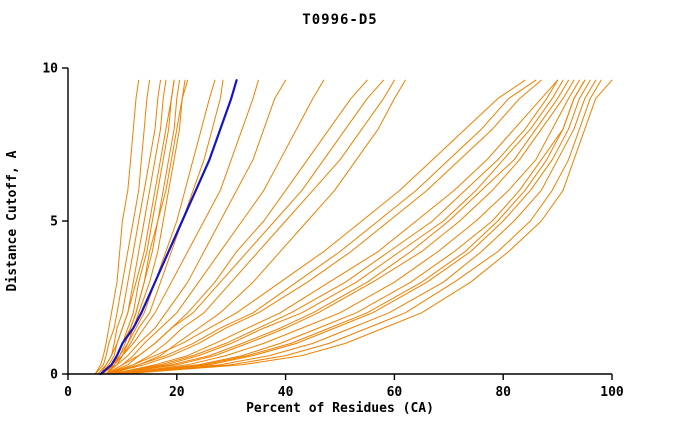 The image size is (680, 440). Describe the element at coordinates (612, 392) in the screenshot. I see `x-tick-label: 100` at that location.